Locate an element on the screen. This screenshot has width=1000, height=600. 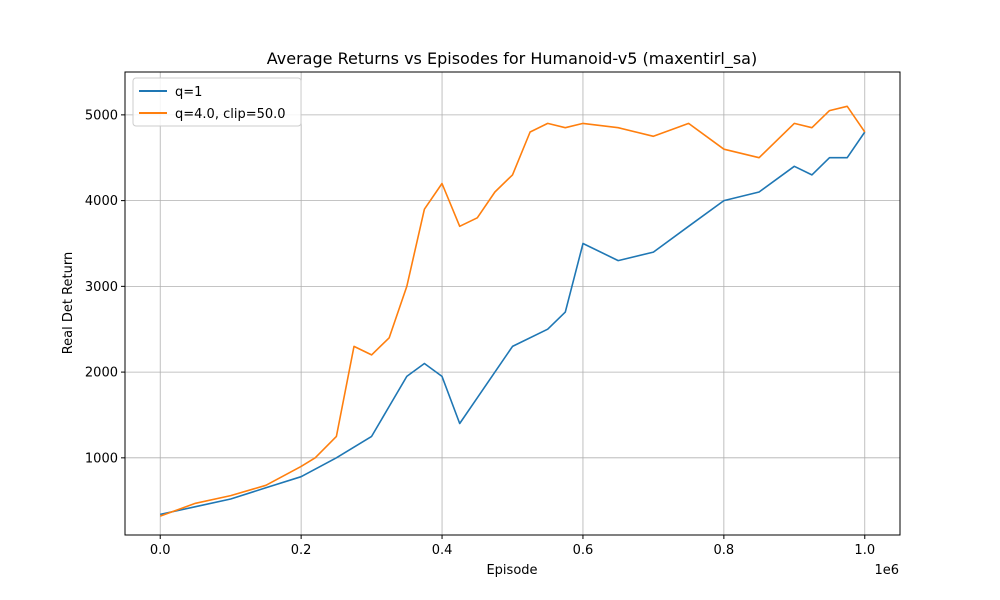
y-tick-label: 1000 is located at coordinates (101, 458).